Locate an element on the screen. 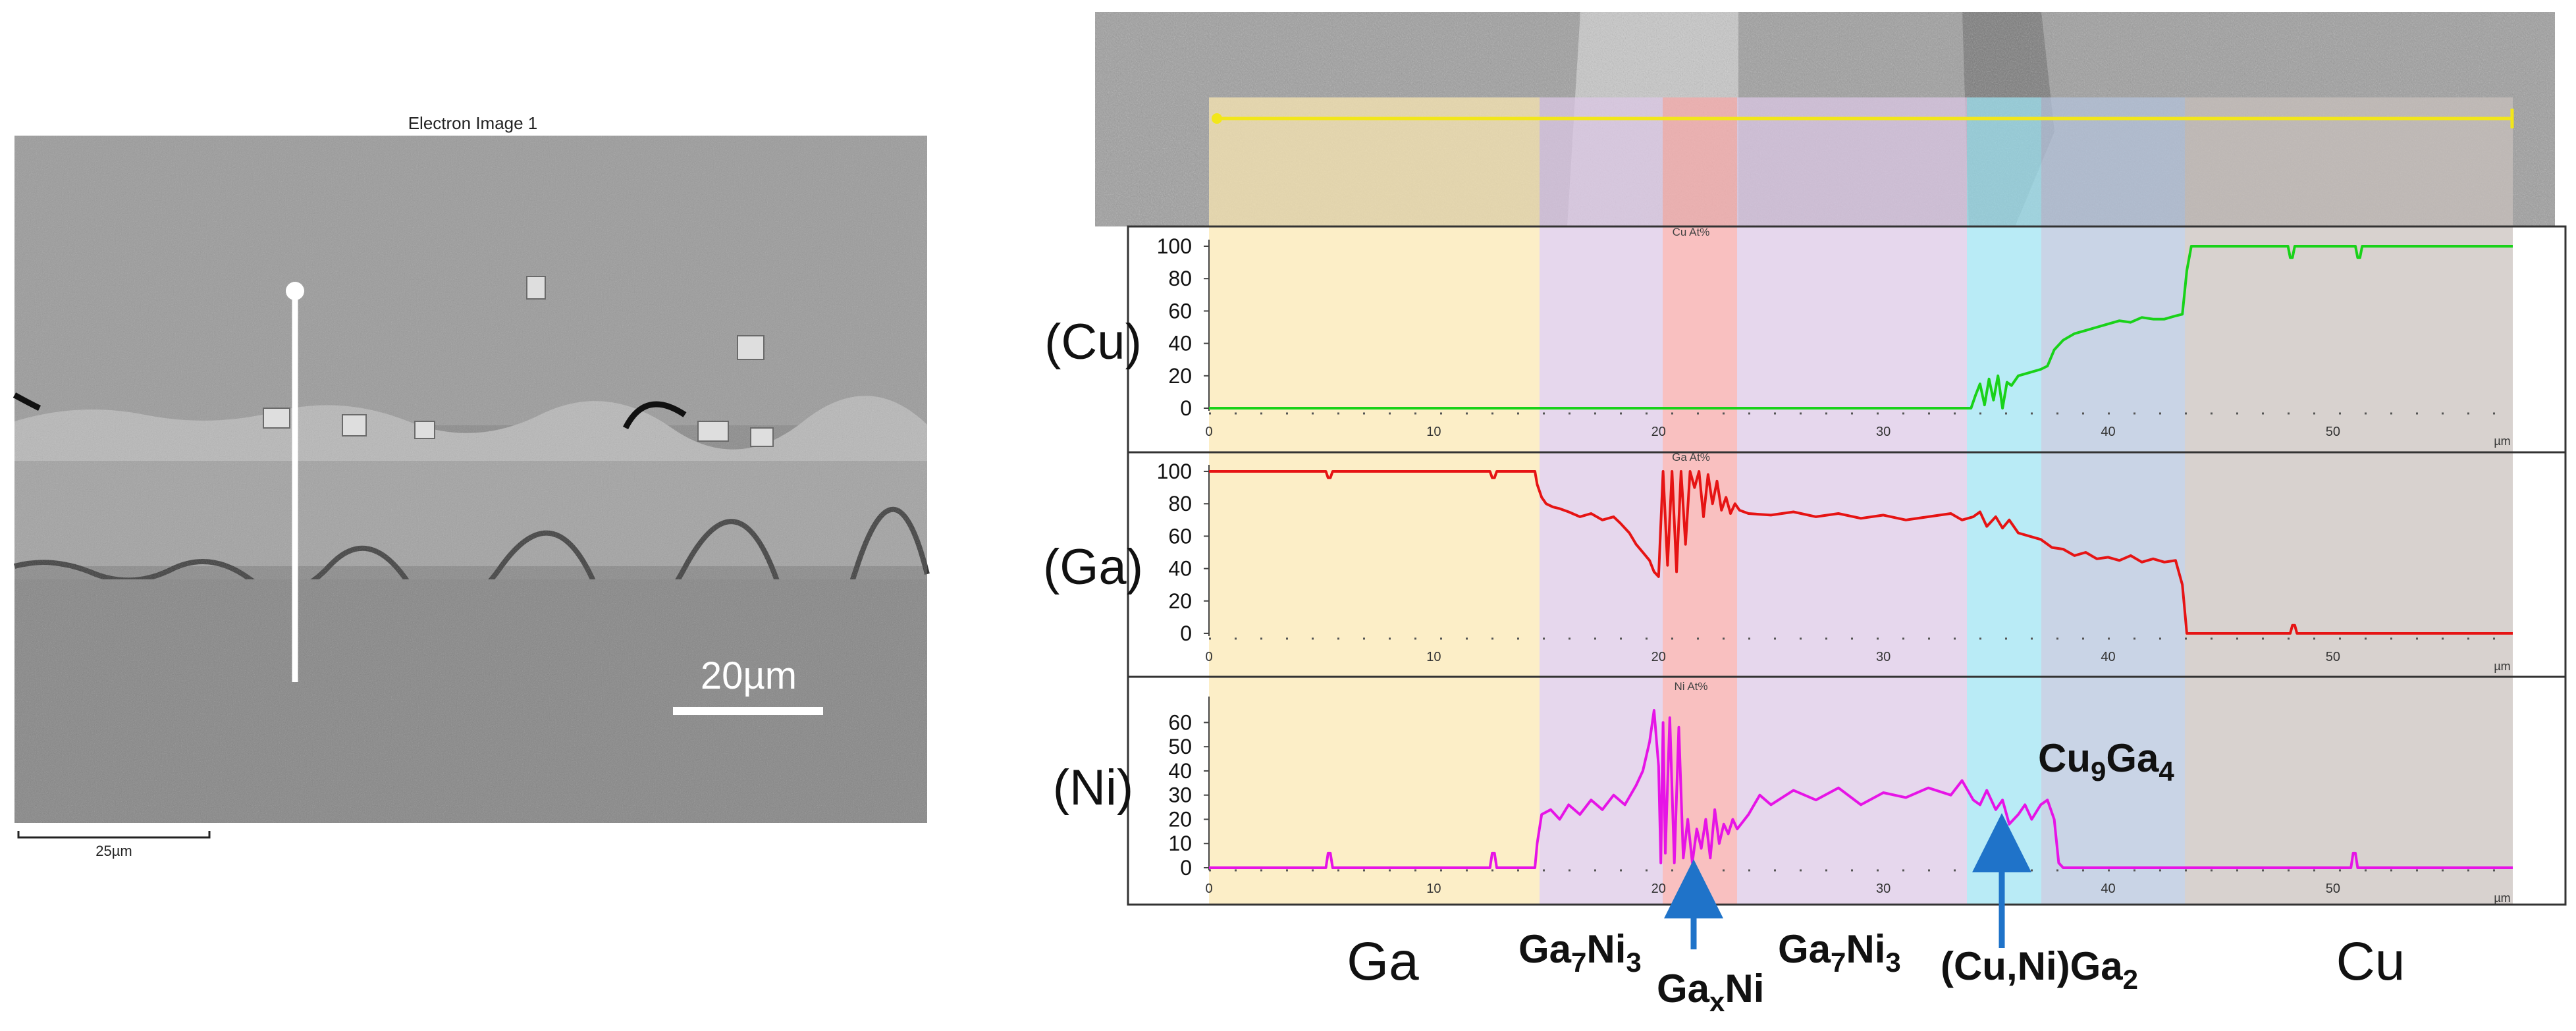 The height and width of the screenshot is (1031, 2576). chart-ga: Ga At% (Ga) 0 20 40 60 80 100 0 10 20 30 40 50 µm is located at coordinates (1778, 562).